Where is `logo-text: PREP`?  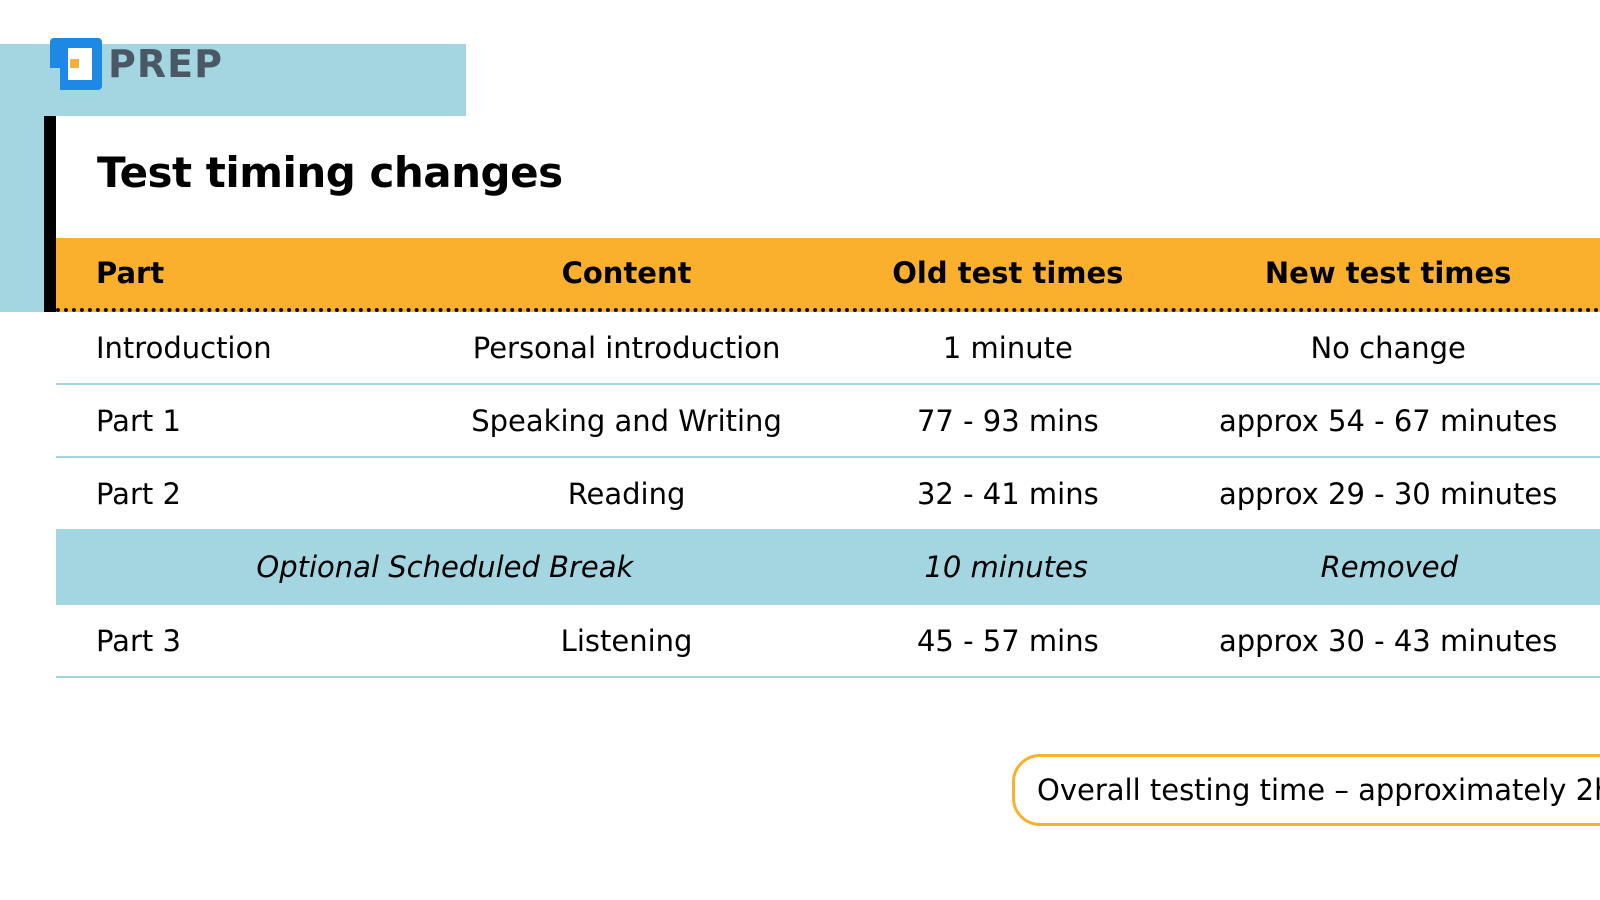
logo-text: PREP is located at coordinates (165, 64).